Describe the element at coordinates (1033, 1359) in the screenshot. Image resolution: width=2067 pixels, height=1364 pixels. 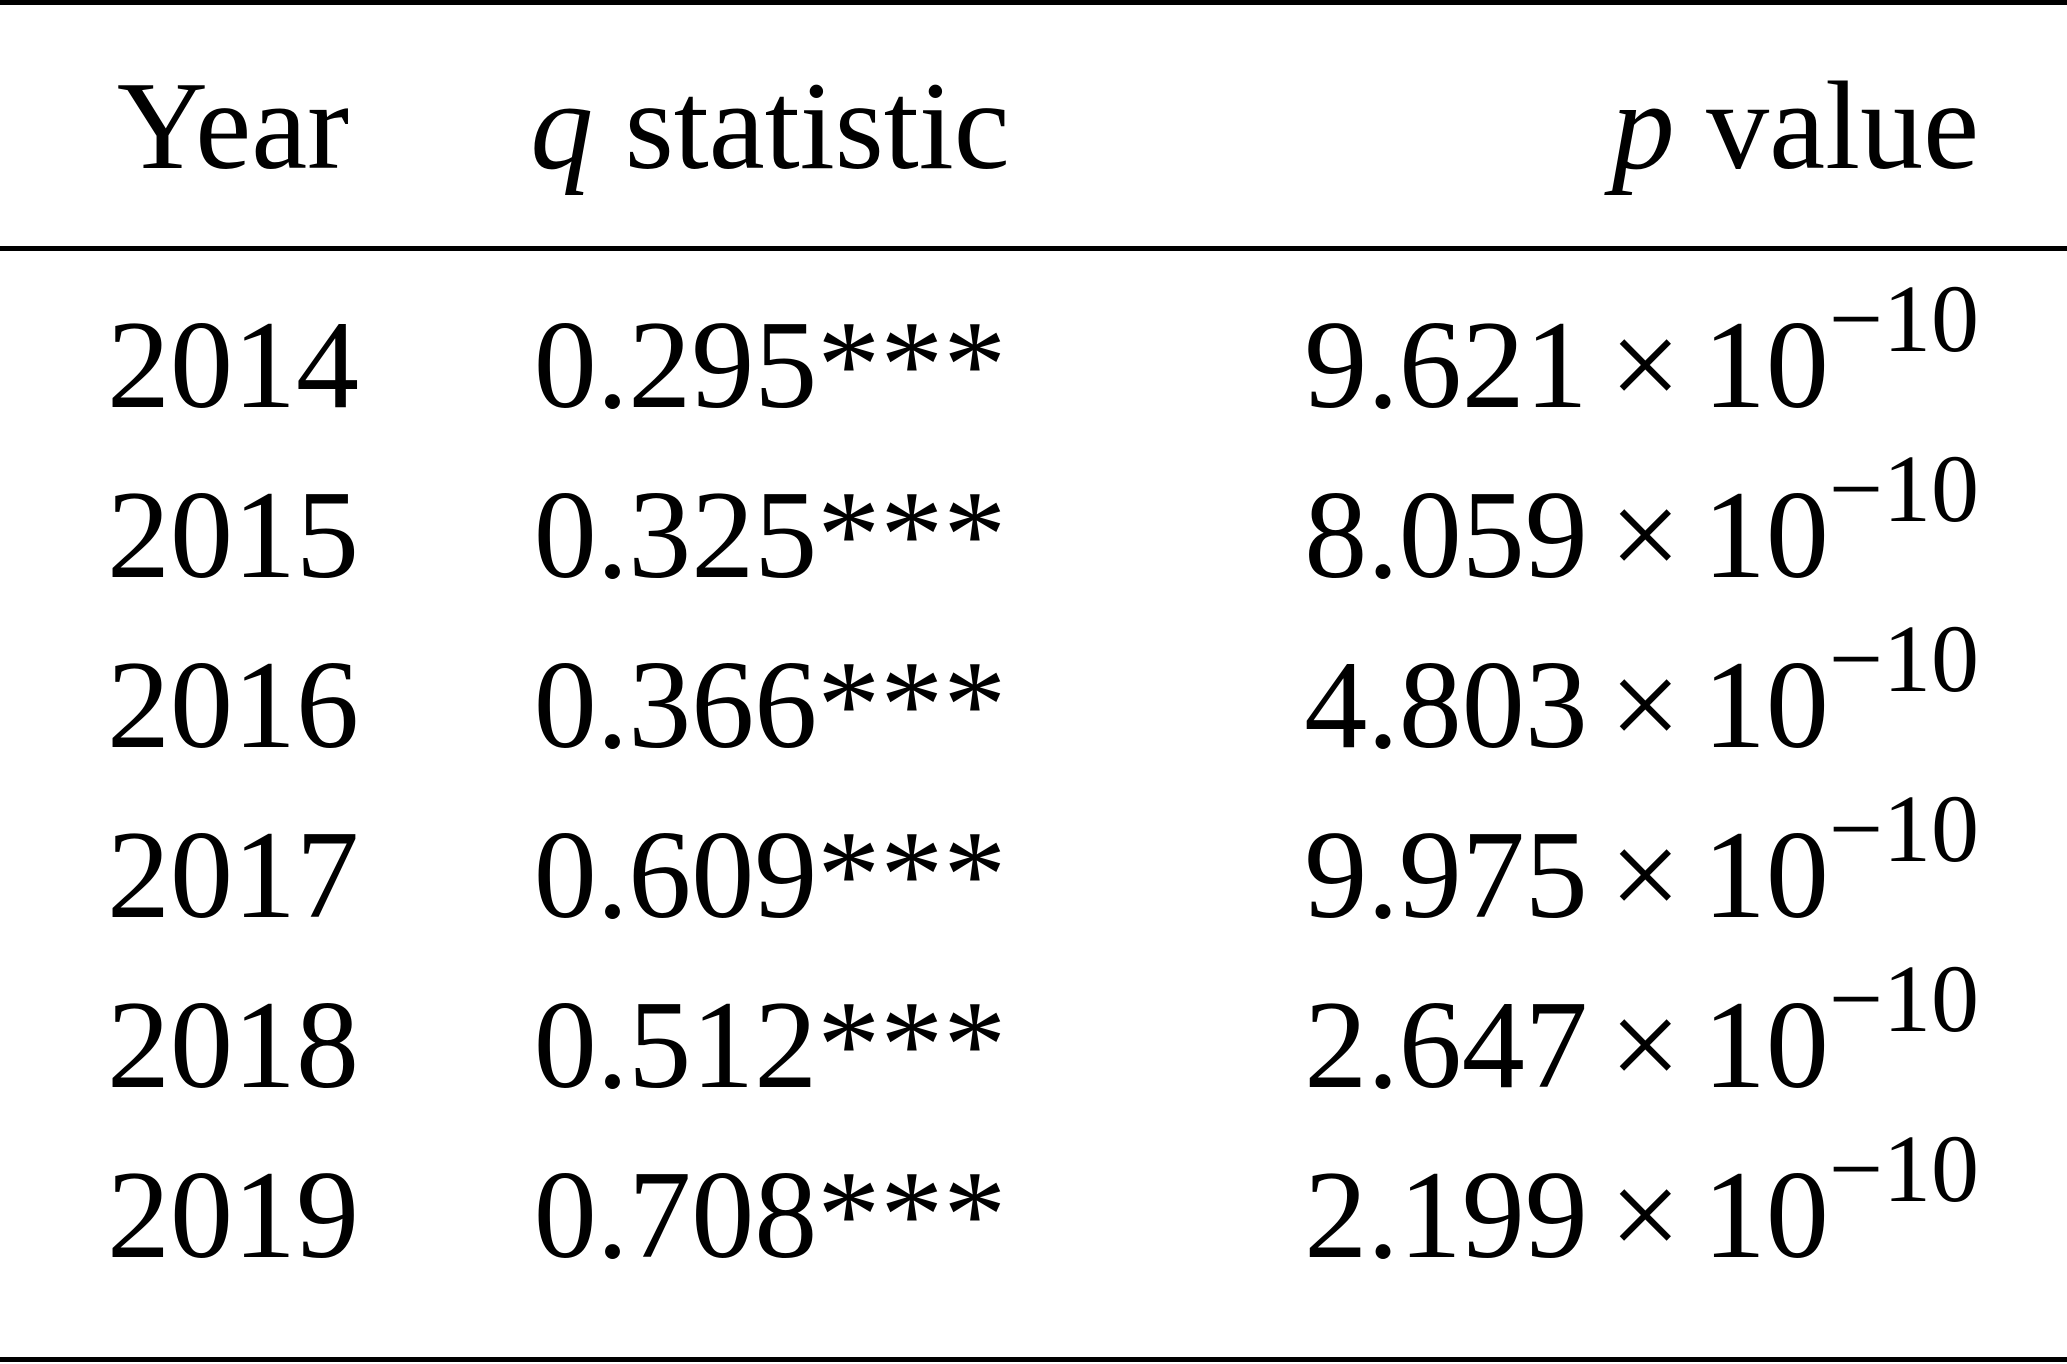
I see `bottom-rule` at that location.